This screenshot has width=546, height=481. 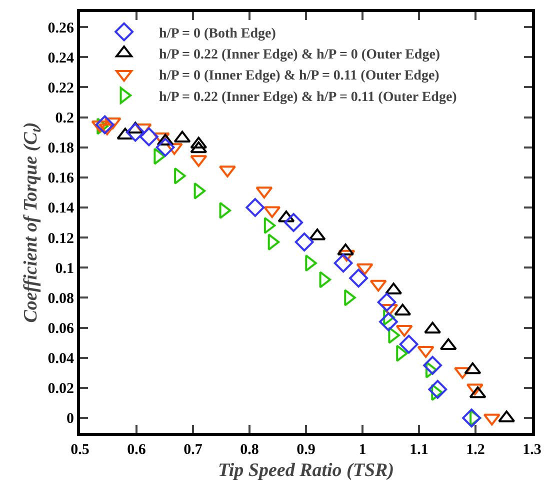 What do you see at coordinates (61, 389) in the screenshot?
I see `y-tick-label: 0.02` at bounding box center [61, 389].